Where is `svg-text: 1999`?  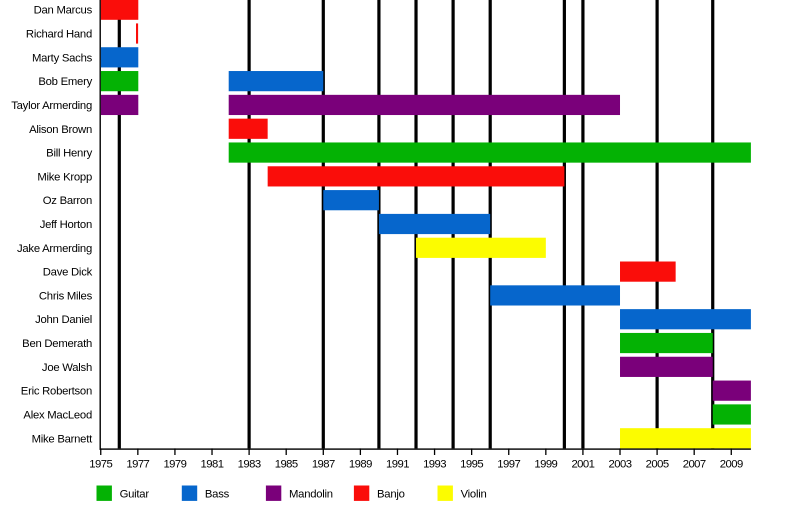
svg-text: 1999 is located at coordinates (545, 464).